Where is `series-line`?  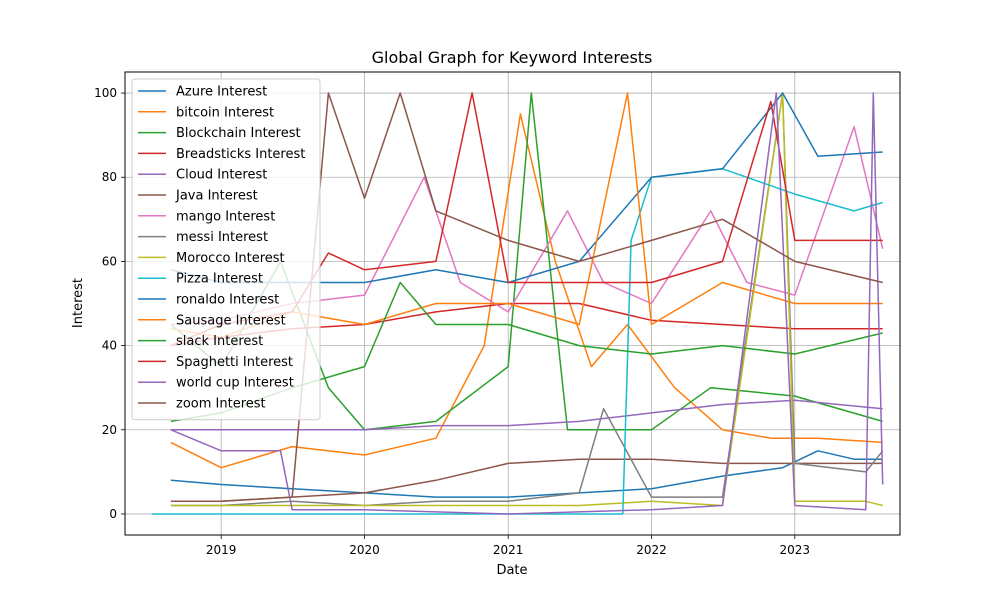 series-line is located at coordinates (526, 415).